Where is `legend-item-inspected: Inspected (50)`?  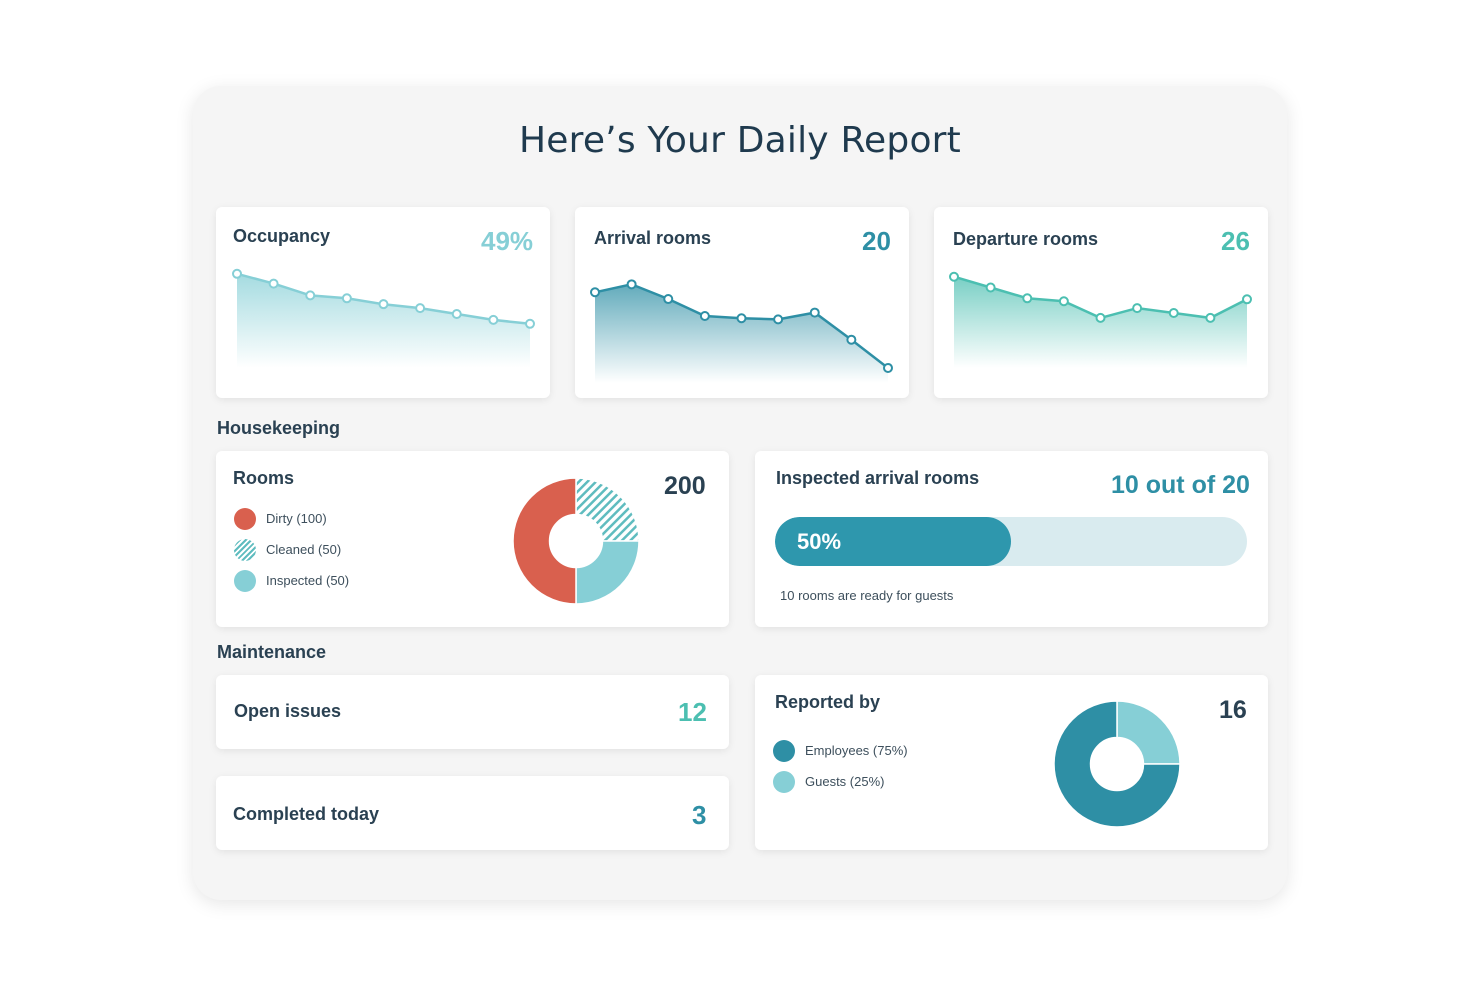 legend-item-inspected: Inspected (50) is located at coordinates (291, 580).